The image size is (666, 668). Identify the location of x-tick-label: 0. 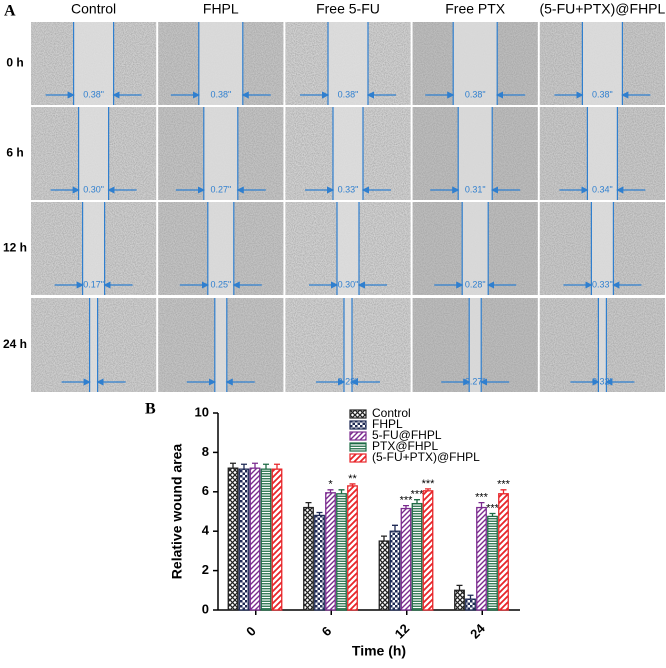
(251, 631).